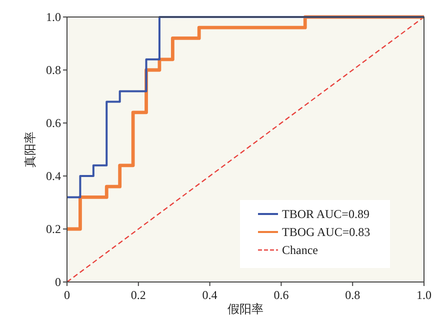  What do you see at coordinates (53, 70) in the screenshot?
I see `y-tick-label: 0.8` at bounding box center [53, 70].